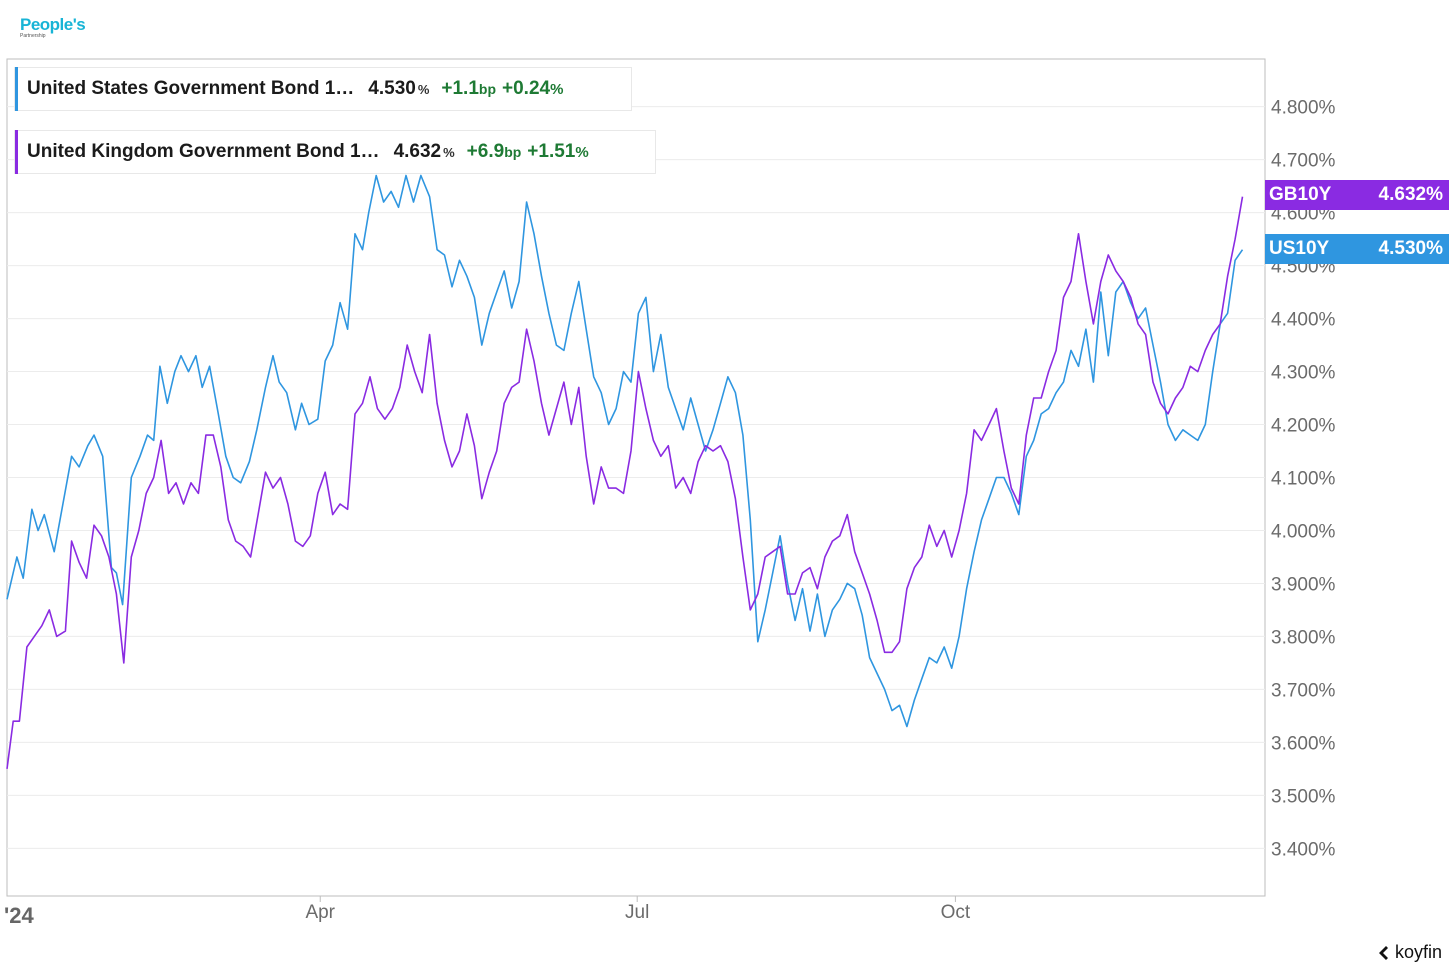  I want to click on y-tick-label: 3.400%, so click(1303, 849).